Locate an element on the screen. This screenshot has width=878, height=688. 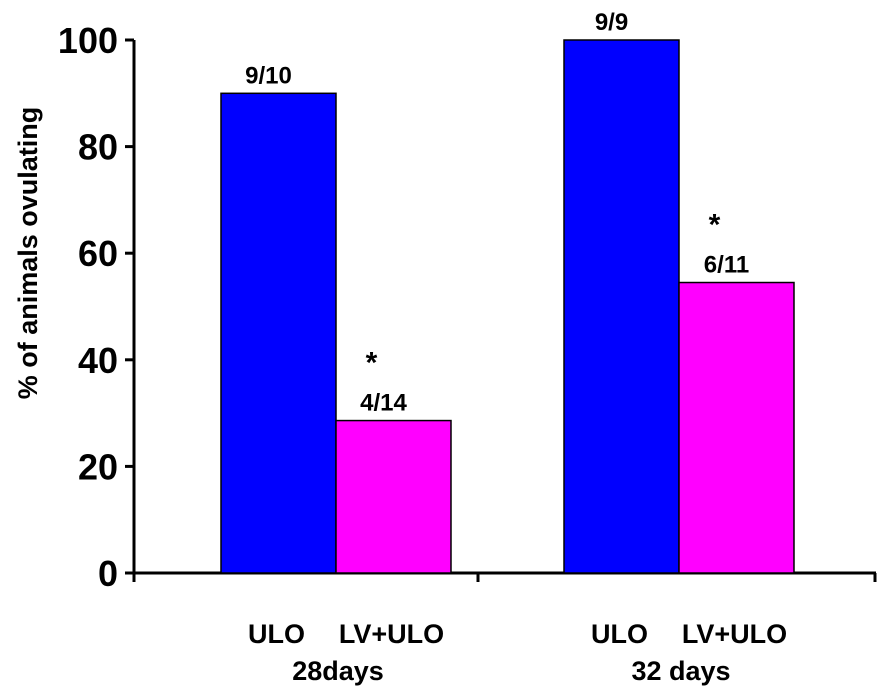
y-ticks: 0 20 40 60 80 100 is located at coordinates (96, 307).